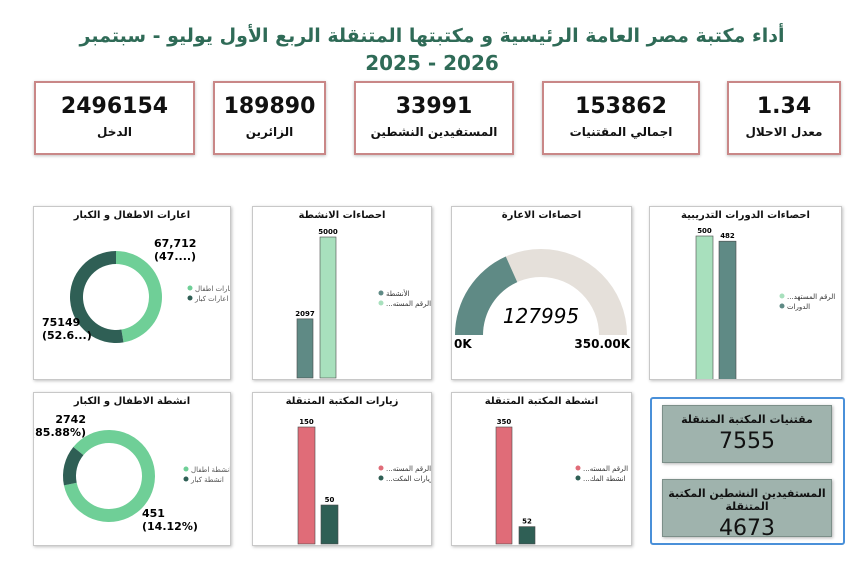 The height and width of the screenshot is (569, 864). Describe the element at coordinates (561, 481) in the screenshot. I see `mobile-activities-bar-chart: 350 52 ...الرقم المسته ...انشطة المك` at that location.